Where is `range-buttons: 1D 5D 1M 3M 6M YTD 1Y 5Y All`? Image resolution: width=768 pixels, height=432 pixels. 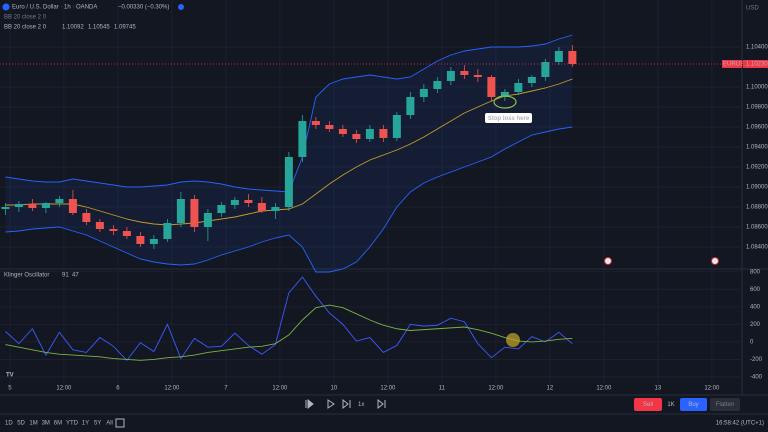 range-buttons: 1D 5D 1M 3M 6M YTD 1Y 5Y All is located at coordinates (59, 424).